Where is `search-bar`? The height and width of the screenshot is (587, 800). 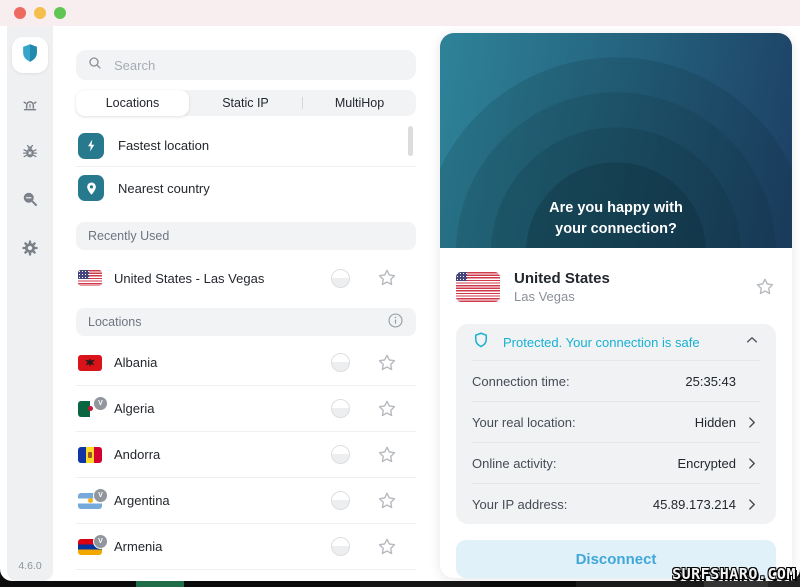
search-bar is located at coordinates (246, 65).